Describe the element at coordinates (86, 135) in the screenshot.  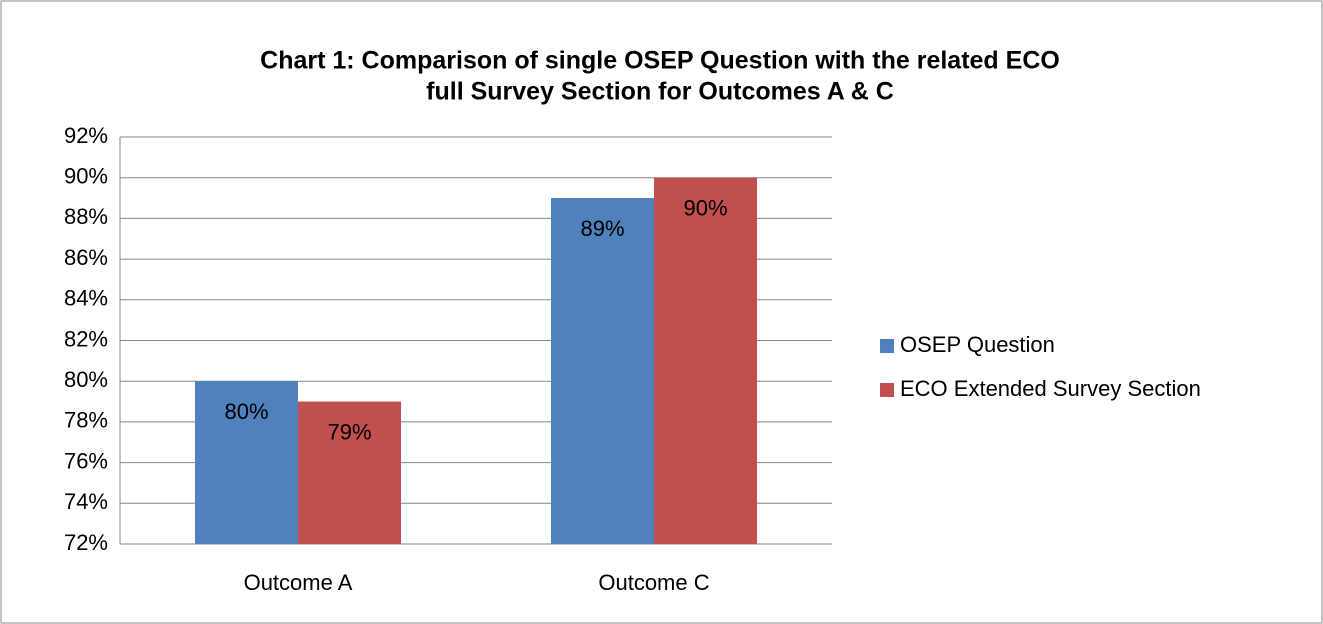
I see `y-tick-label: 92%` at that location.